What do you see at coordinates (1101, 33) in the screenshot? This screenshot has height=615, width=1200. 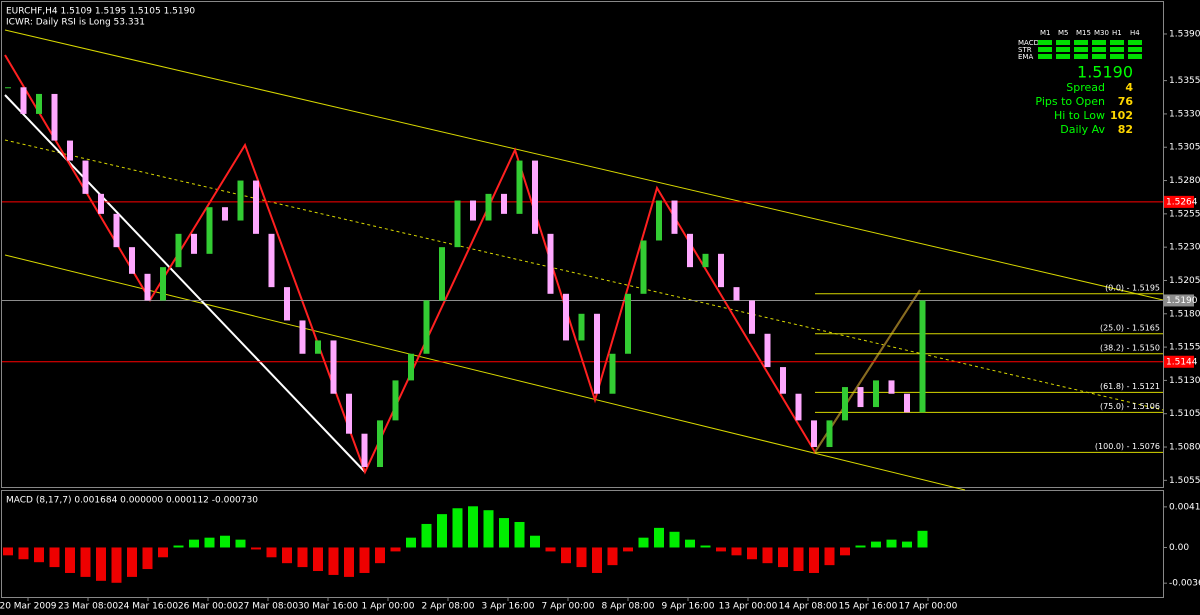 I see `timeframe-label: M30` at bounding box center [1101, 33].